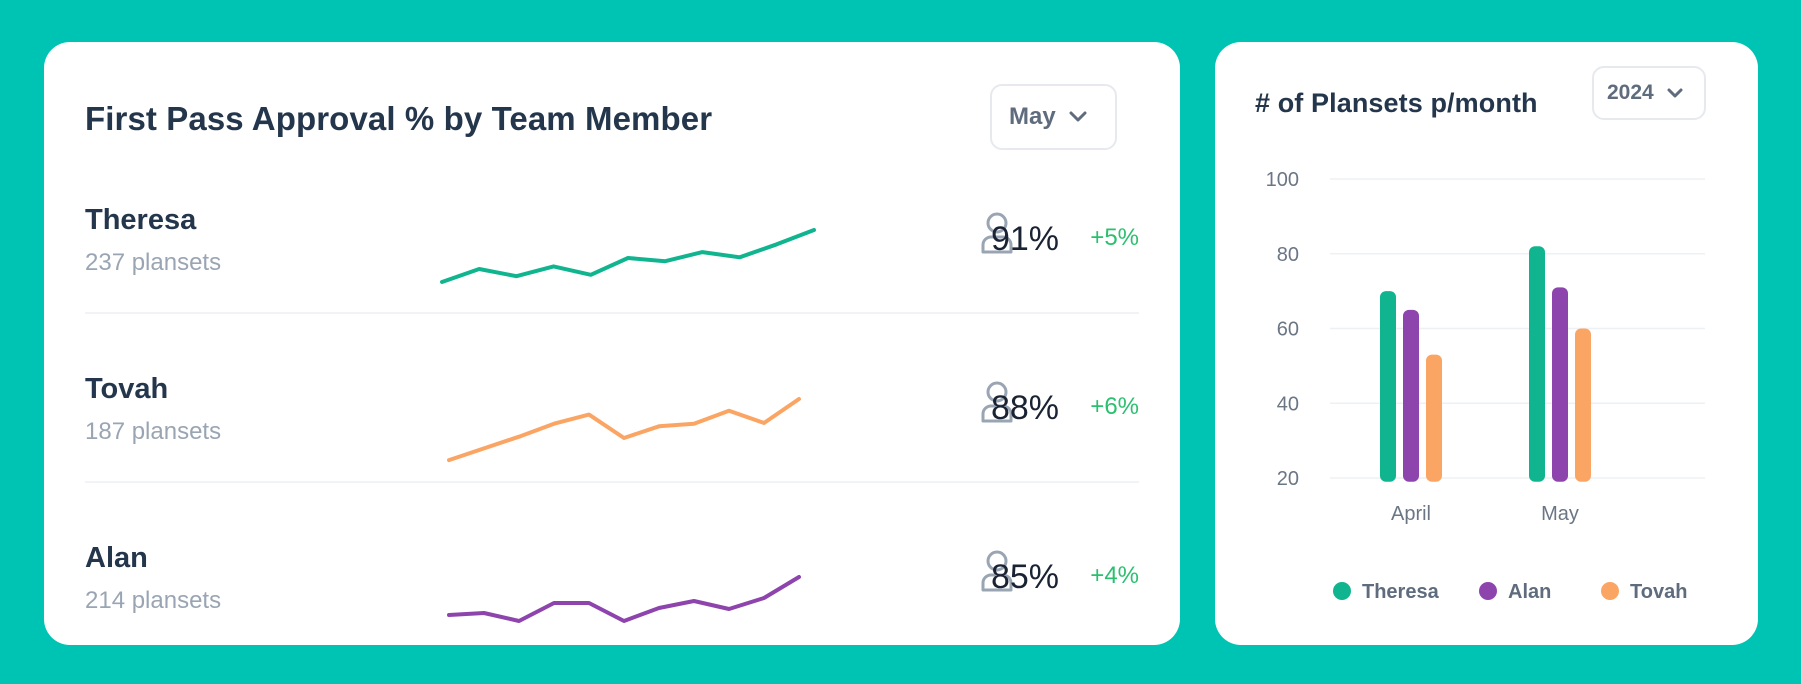  I want to click on member-row-theresa: Theresa 237 plansets 91% +5%, so click(612, 244).